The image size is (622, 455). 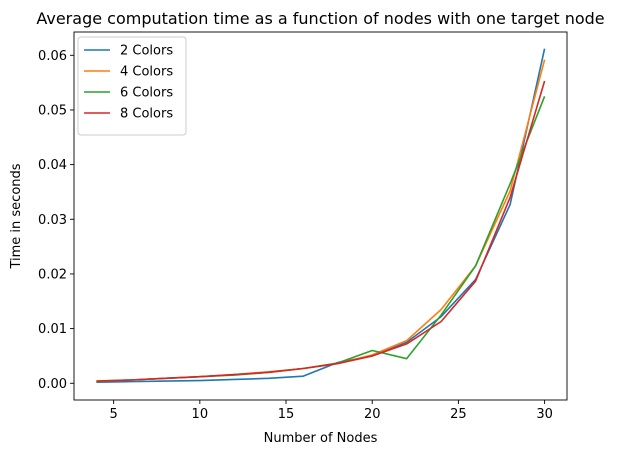 I want to click on x-tick-label: 15, so click(x=286, y=414).